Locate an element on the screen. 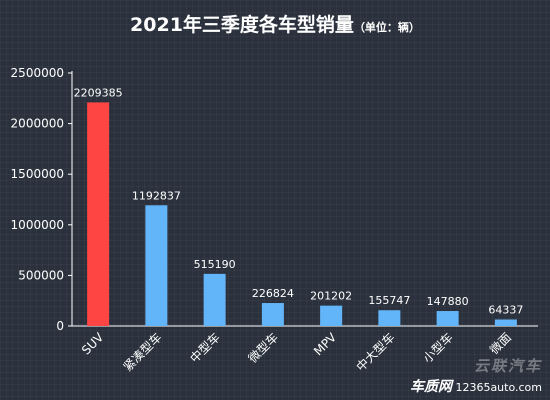  data-label-1: 2209385 is located at coordinates (98, 92).